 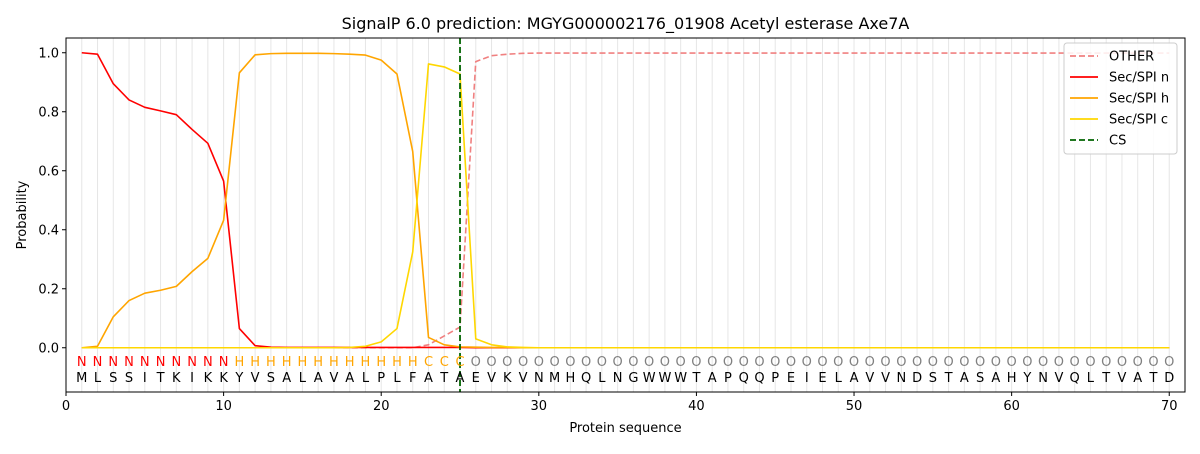 I want to click on y-axis-label: Probability, so click(x=22, y=214).